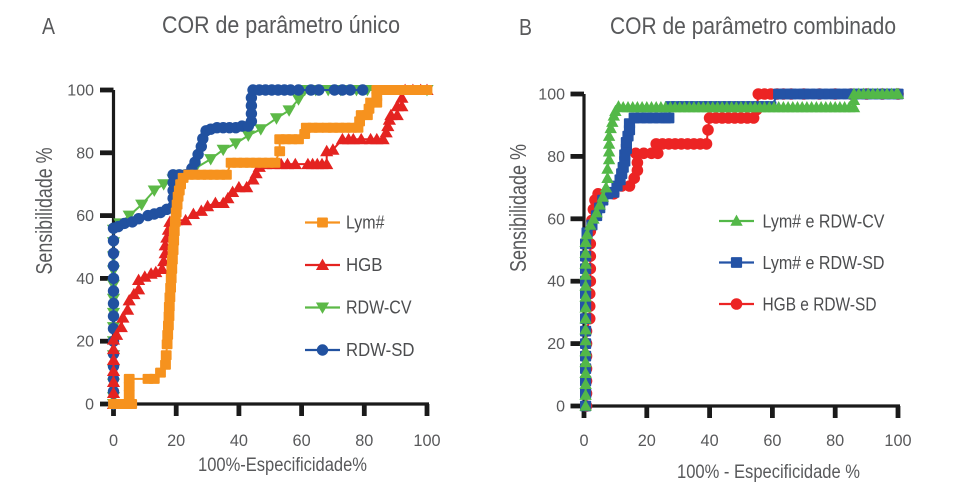 The image size is (957, 496). I want to click on svg-text: RDW-CV, so click(379, 308).